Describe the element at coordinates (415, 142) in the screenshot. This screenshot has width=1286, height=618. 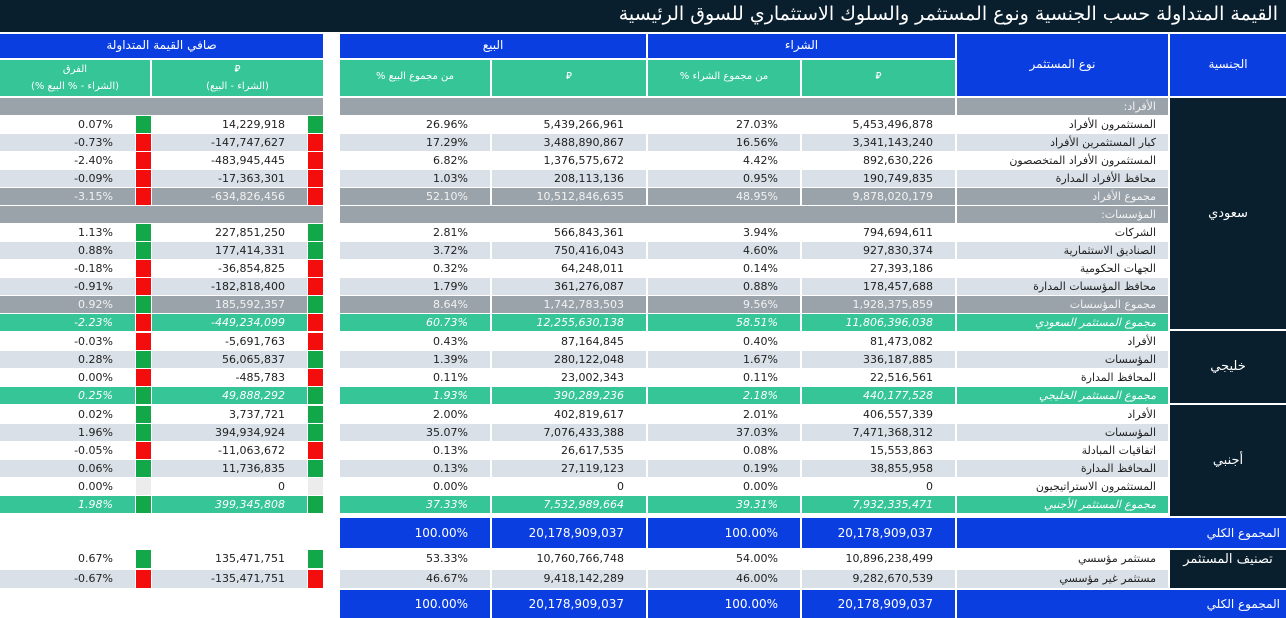
I see `sell-pct: 17.29%` at that location.